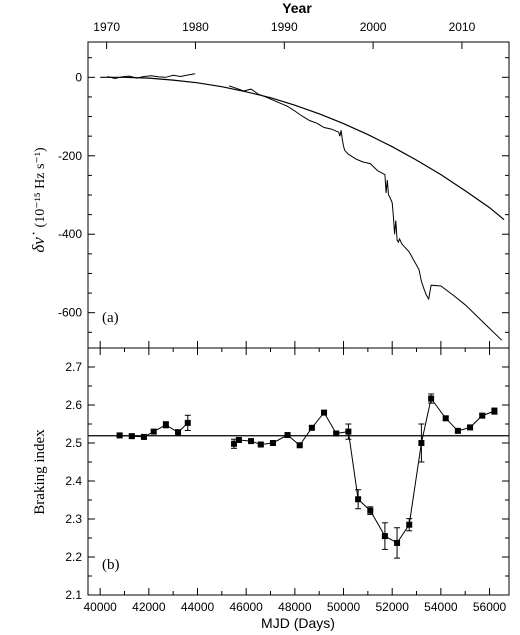 The width and height of the screenshot is (520, 635). Describe the element at coordinates (73, 519) in the screenshot. I see `y-tick-label-b: 2.3` at that location.